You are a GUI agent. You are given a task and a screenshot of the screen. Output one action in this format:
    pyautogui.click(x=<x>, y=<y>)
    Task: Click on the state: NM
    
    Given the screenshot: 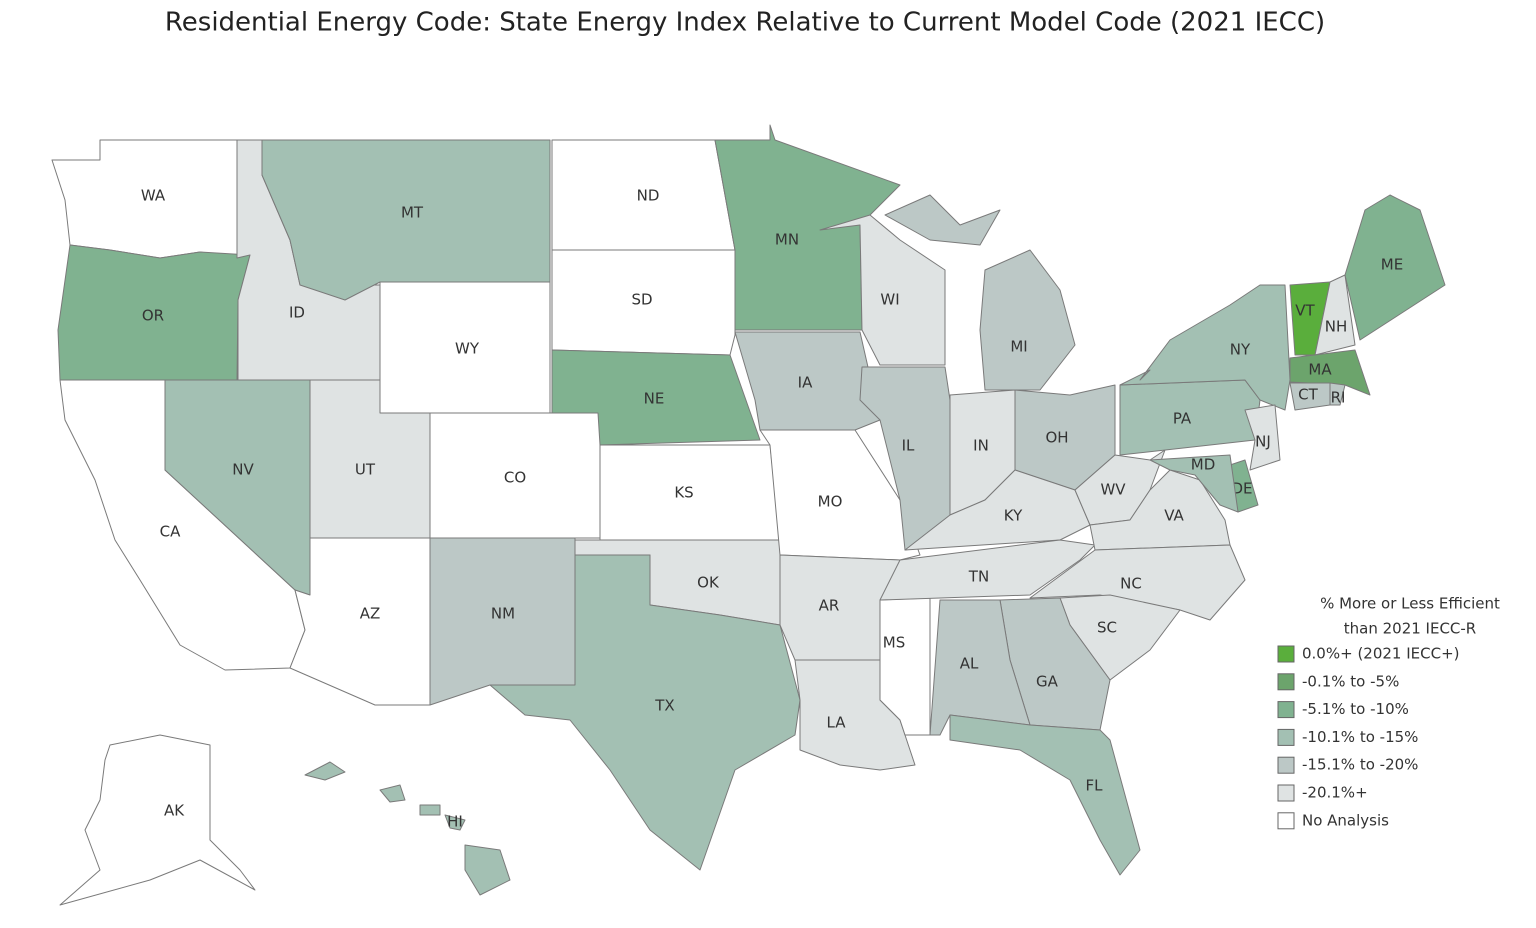 What is the action you would take?
    pyautogui.click(x=502, y=621)
    